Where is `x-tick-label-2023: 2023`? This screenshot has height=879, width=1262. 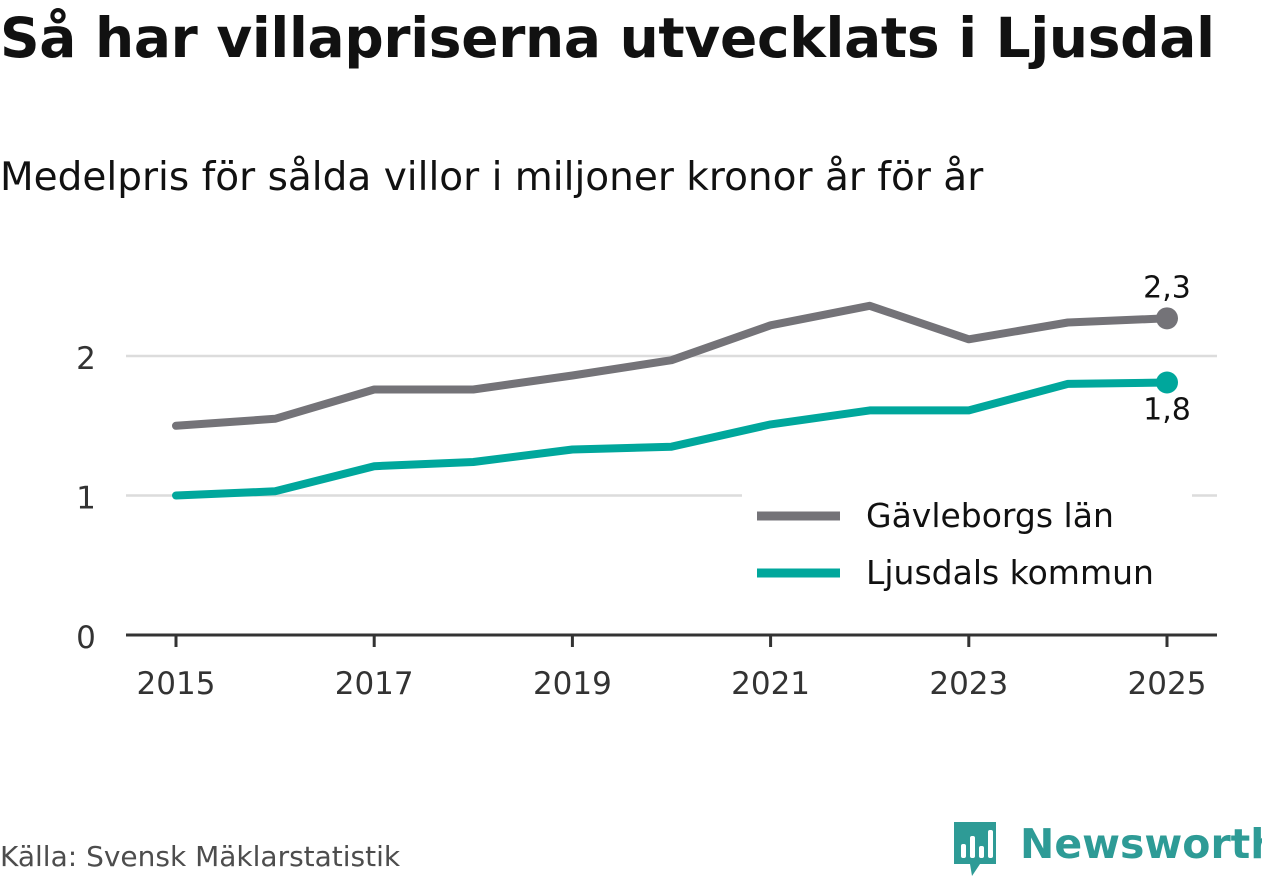
x-tick-label-2023: 2023 is located at coordinates (968, 684).